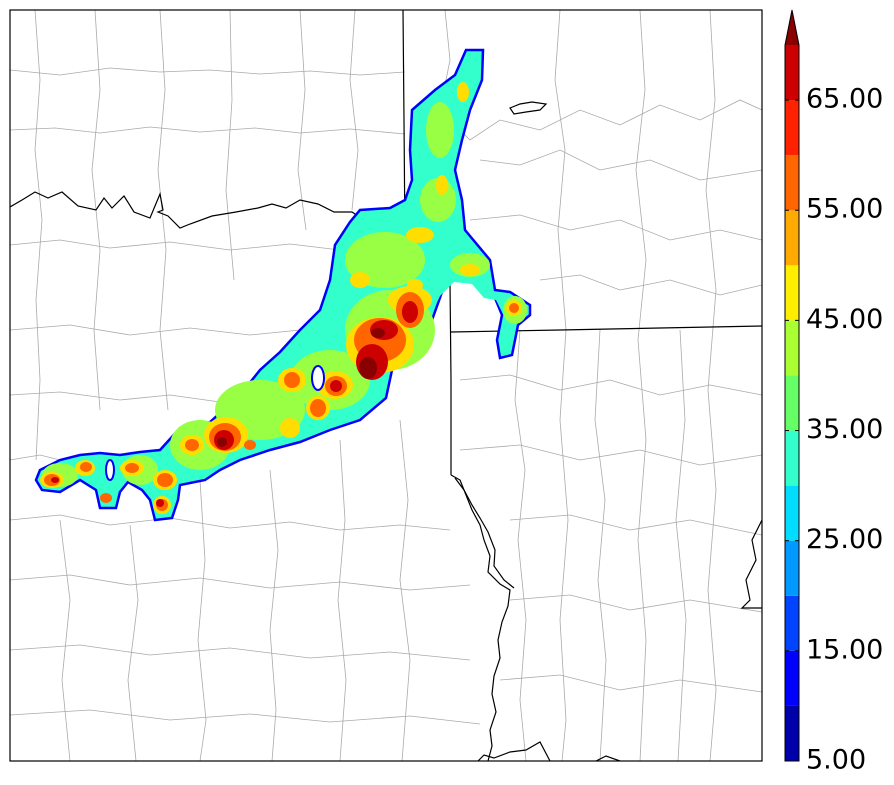  What do you see at coordinates (608, 758) in the screenshot?
I see `river-bottom-east` at bounding box center [608, 758].